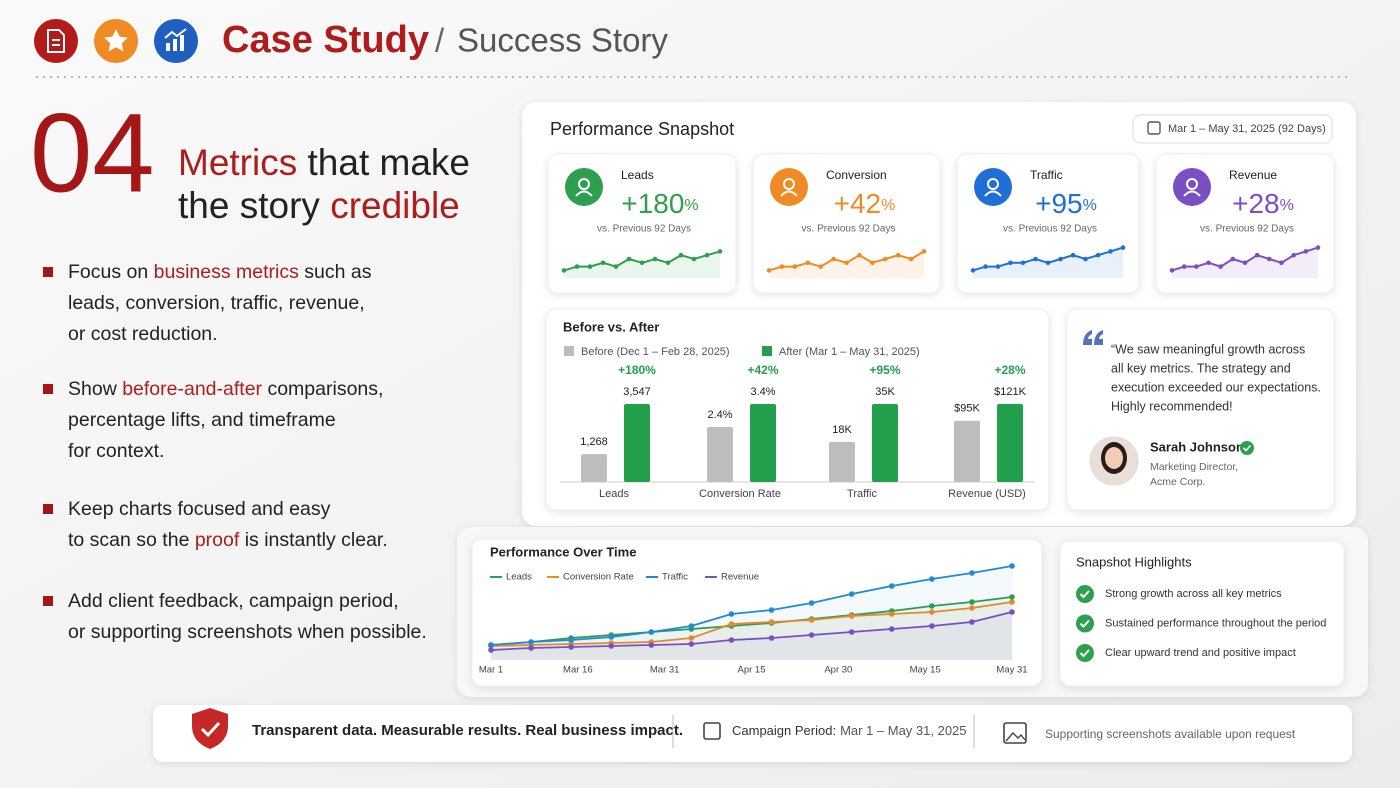 The height and width of the screenshot is (788, 1400). I want to click on bar-value-label: 3.4%, so click(762, 392).